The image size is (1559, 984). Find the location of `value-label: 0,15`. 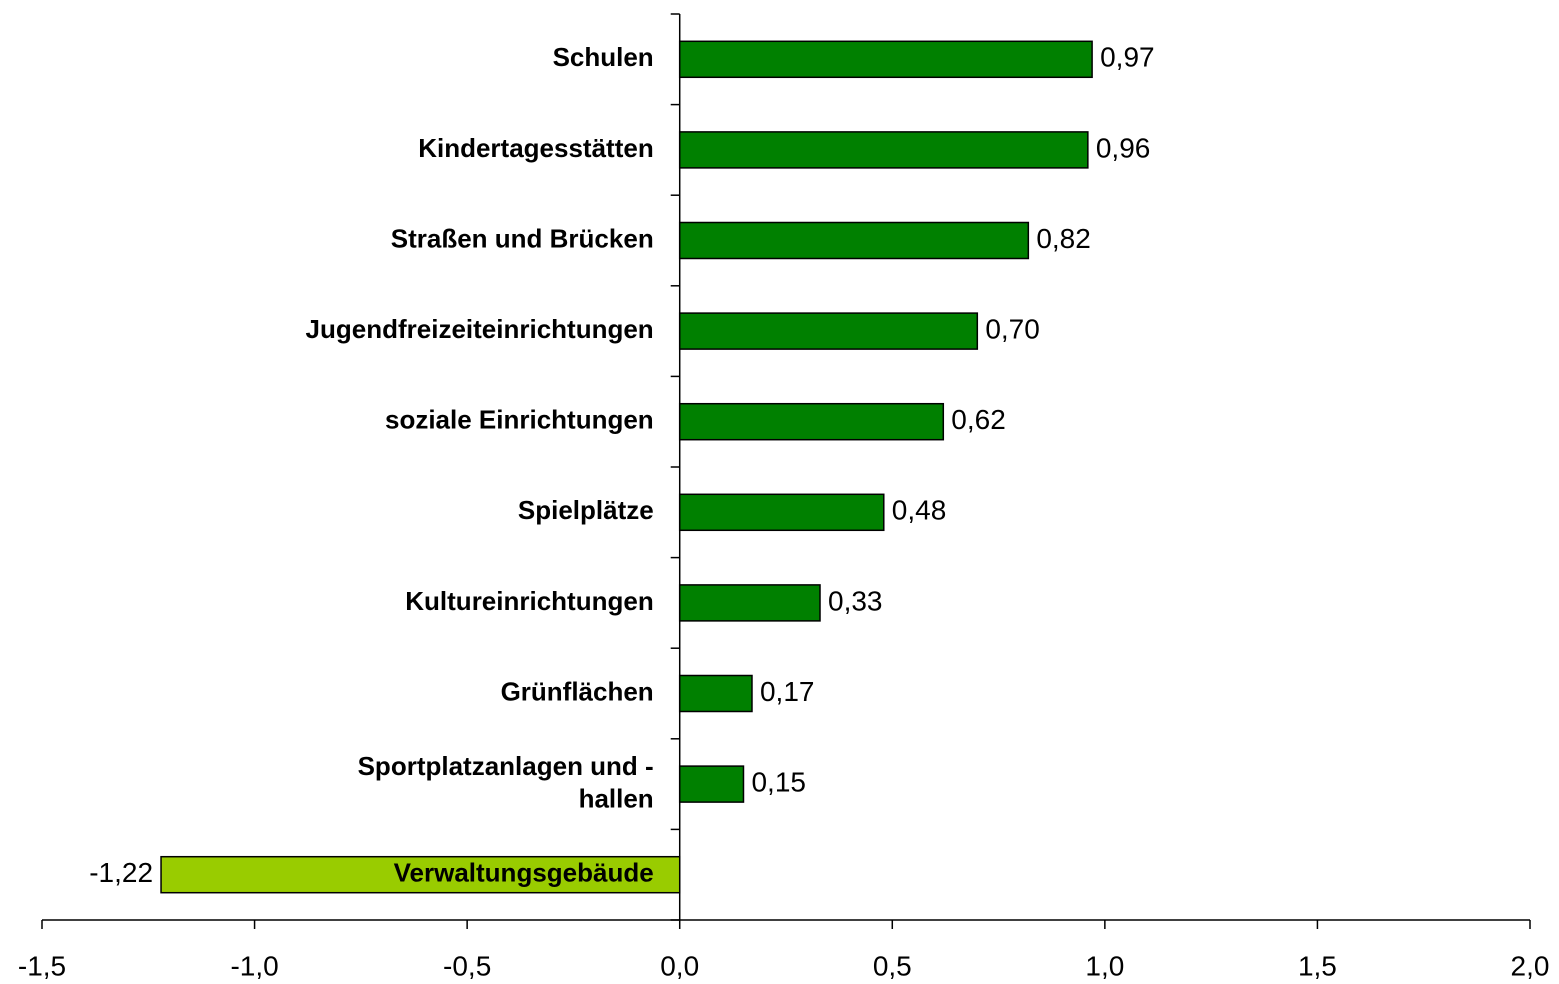

value-label: 0,15 is located at coordinates (778, 781).